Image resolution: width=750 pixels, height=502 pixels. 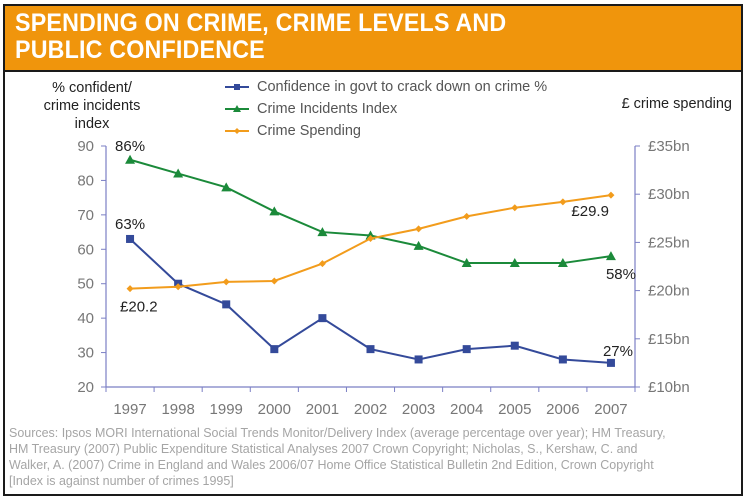 What do you see at coordinates (676, 104) in the screenshot?
I see `right-axis-title: £ crime spending` at bounding box center [676, 104].